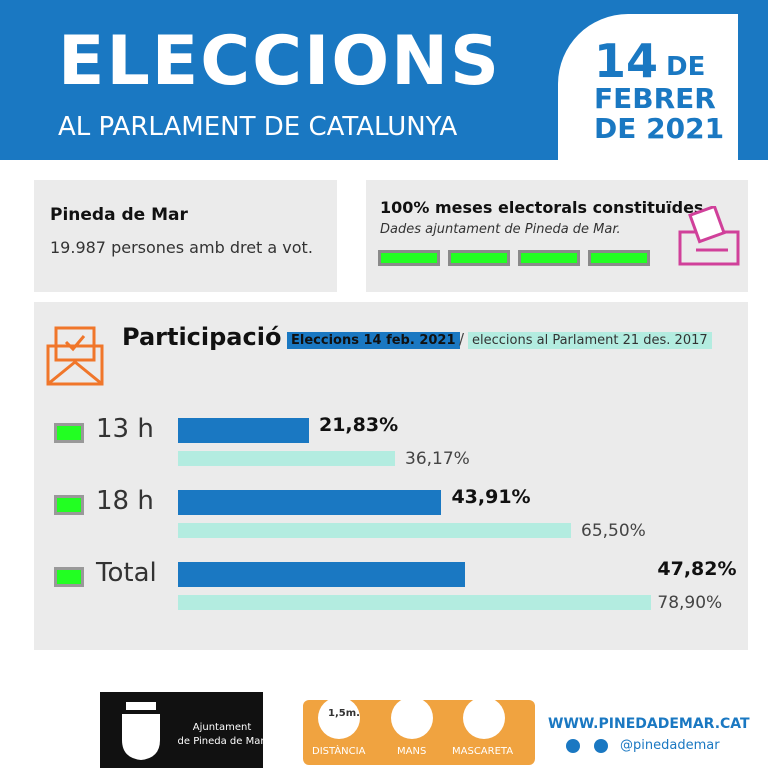  Describe the element at coordinates (709, 236) in the screenshot. I see `ballot-icon` at that location.